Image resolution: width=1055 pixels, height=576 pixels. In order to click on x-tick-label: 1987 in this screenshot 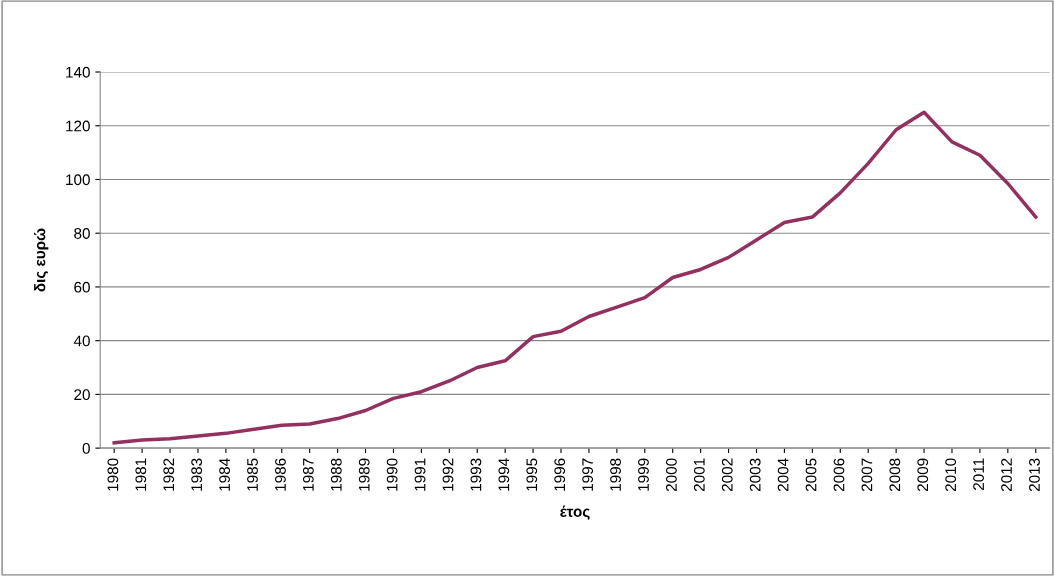, I will do `click(308, 474)`.